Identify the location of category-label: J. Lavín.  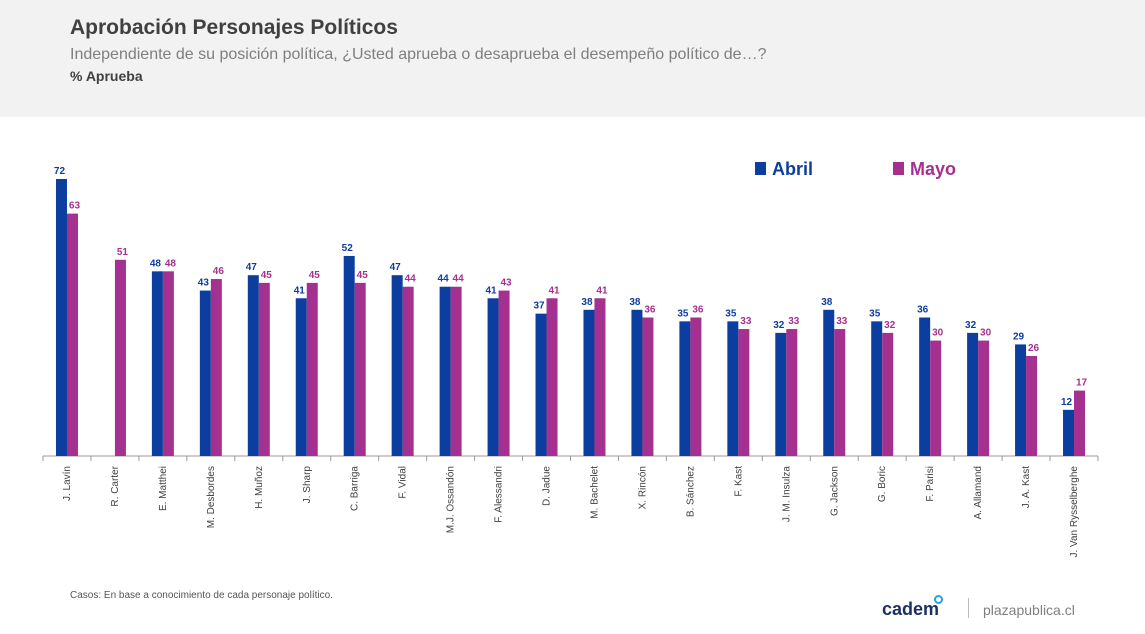
(67, 483).